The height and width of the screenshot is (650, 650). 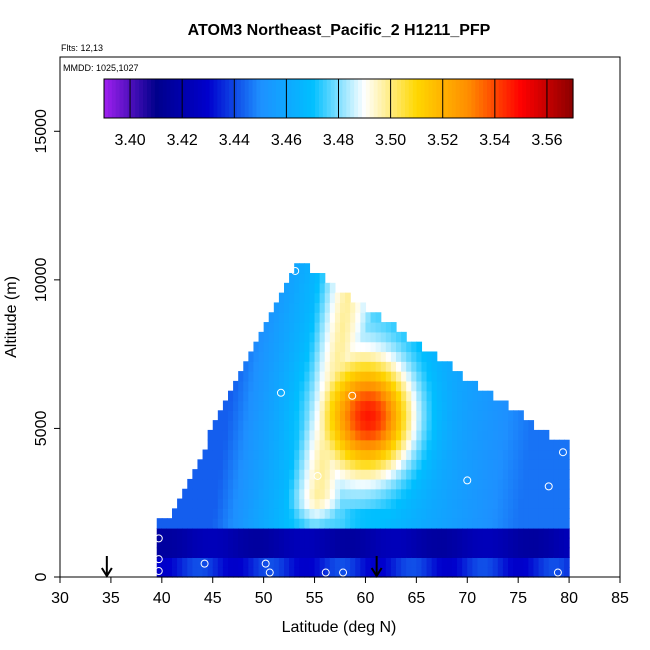 I want to click on colorbar-tick-label: 3.50, so click(x=390, y=140).